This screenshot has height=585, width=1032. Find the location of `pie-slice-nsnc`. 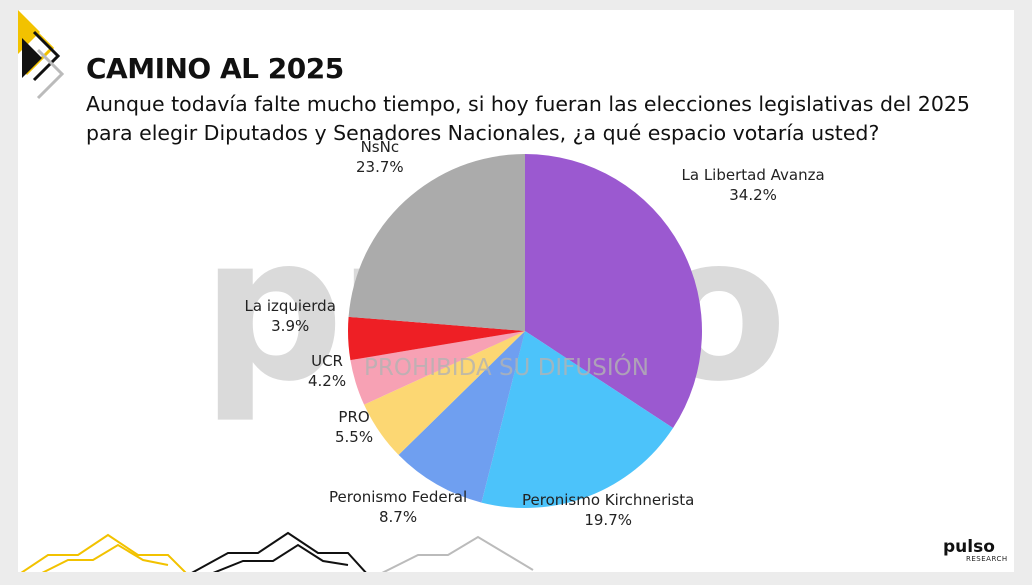

pie-slice-nsnc is located at coordinates (436, 242).